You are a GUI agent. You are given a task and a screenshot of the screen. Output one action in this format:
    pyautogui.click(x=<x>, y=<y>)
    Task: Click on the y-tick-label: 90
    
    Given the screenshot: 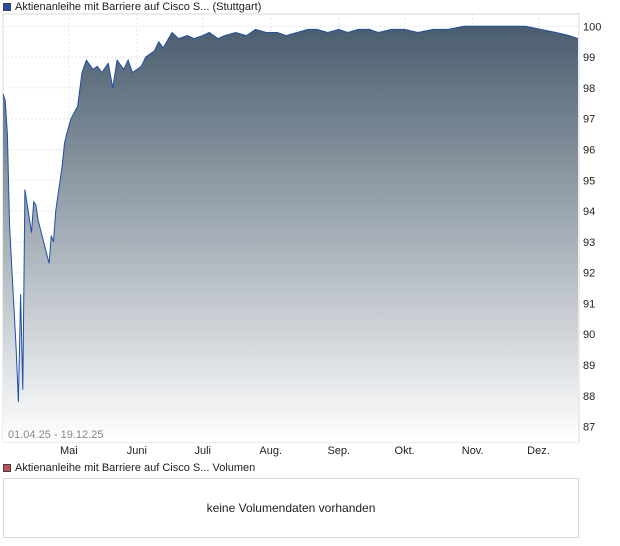 What is the action you would take?
    pyautogui.click(x=589, y=335)
    